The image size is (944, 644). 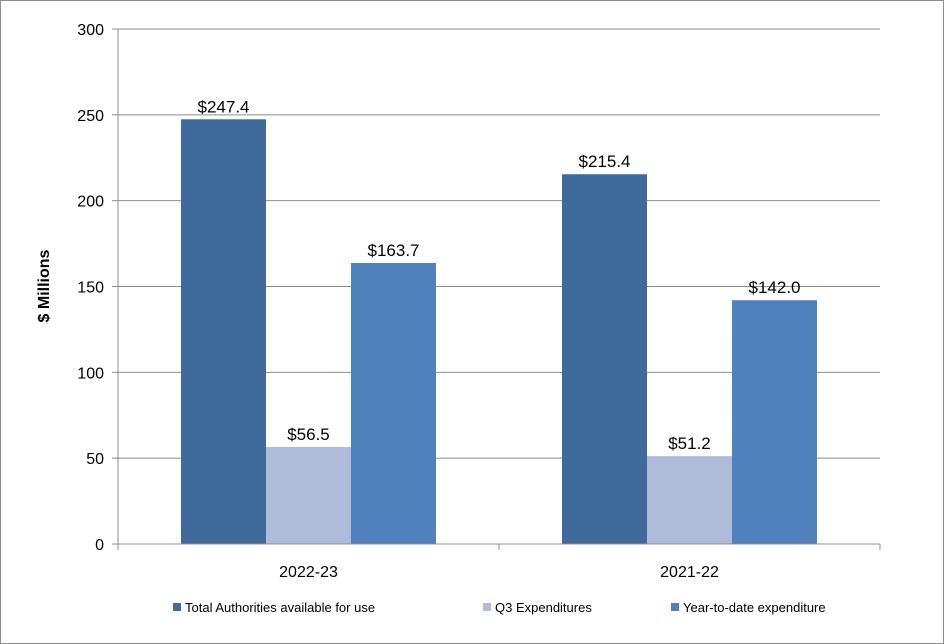 I want to click on data-label: $56.5, so click(x=308, y=434).